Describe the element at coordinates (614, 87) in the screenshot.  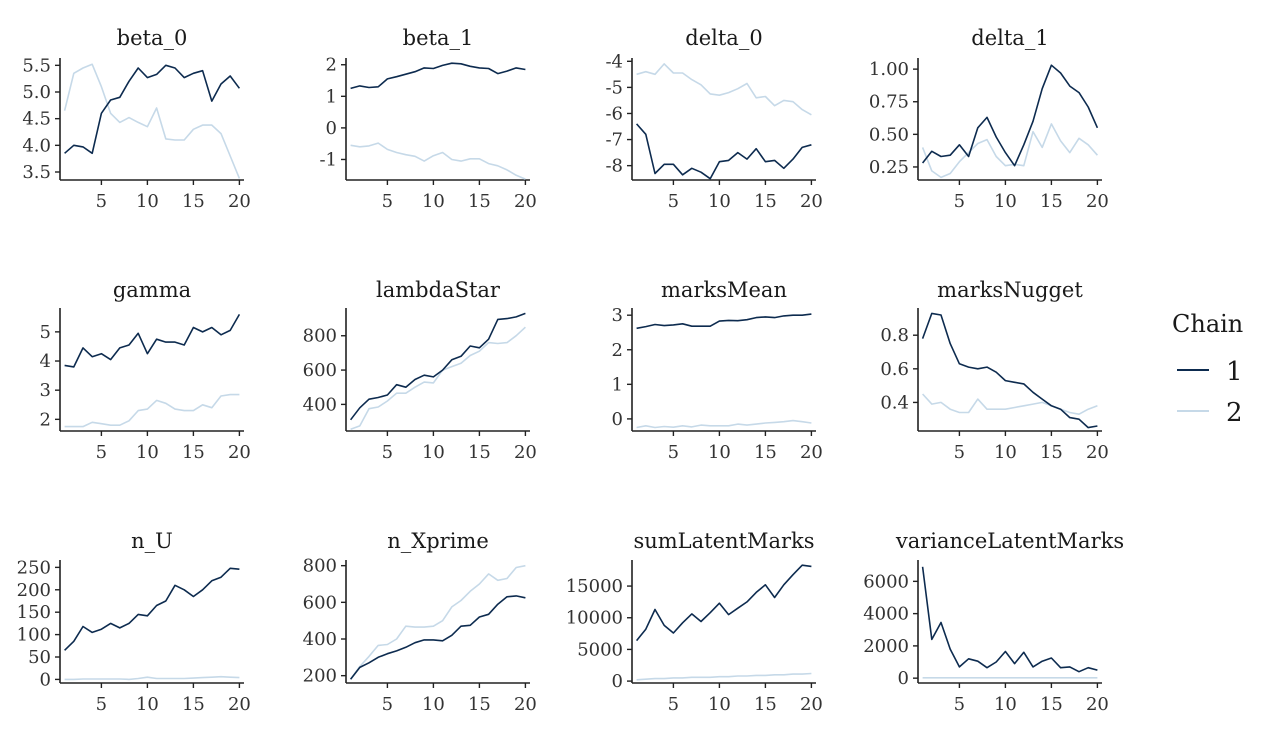
I see `y-tick-label: -5` at that location.